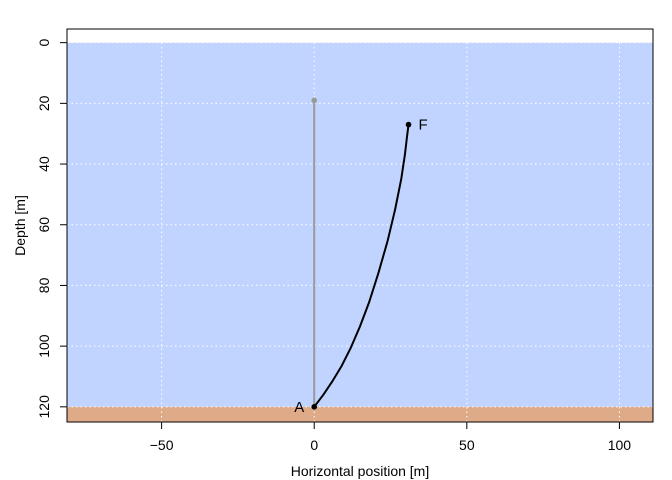  Describe the element at coordinates (44, 164) in the screenshot. I see `y-tick-label: 40` at that location.